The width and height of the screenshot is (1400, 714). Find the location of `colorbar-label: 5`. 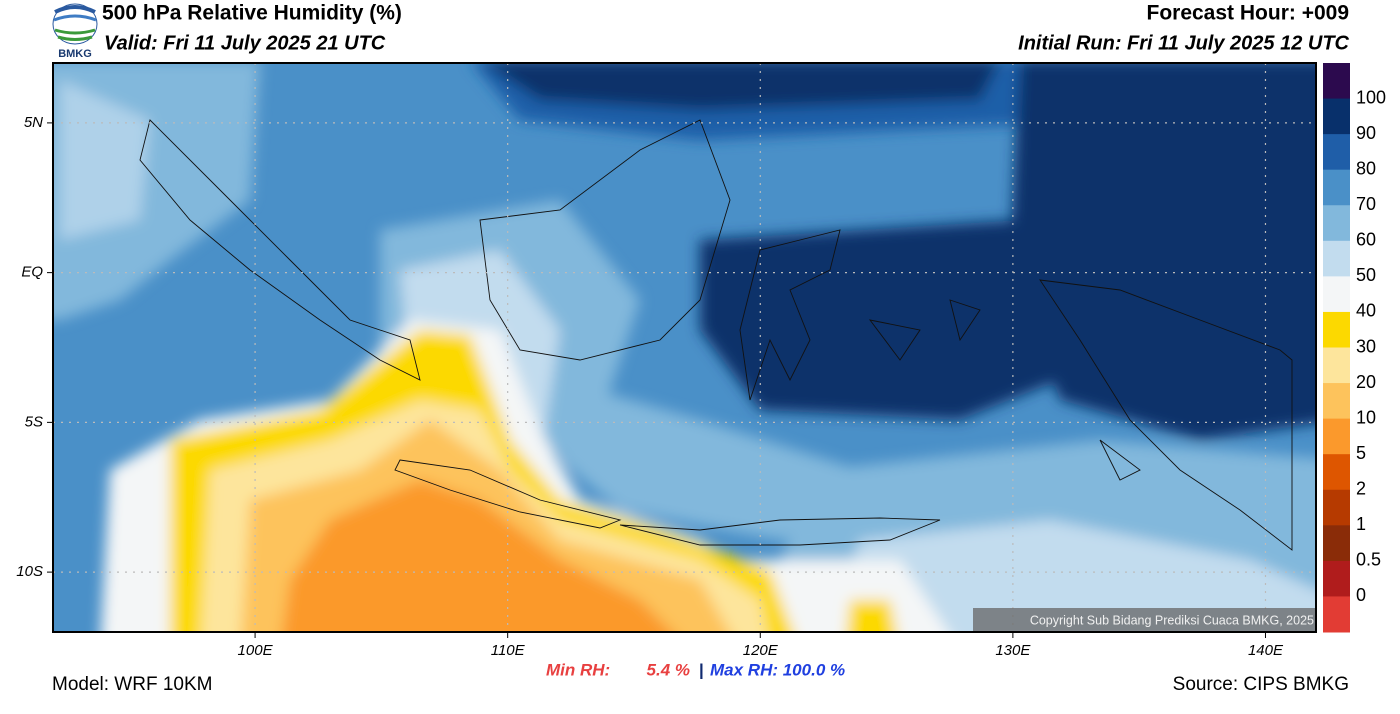

colorbar-label: 5 is located at coordinates (1361, 453).